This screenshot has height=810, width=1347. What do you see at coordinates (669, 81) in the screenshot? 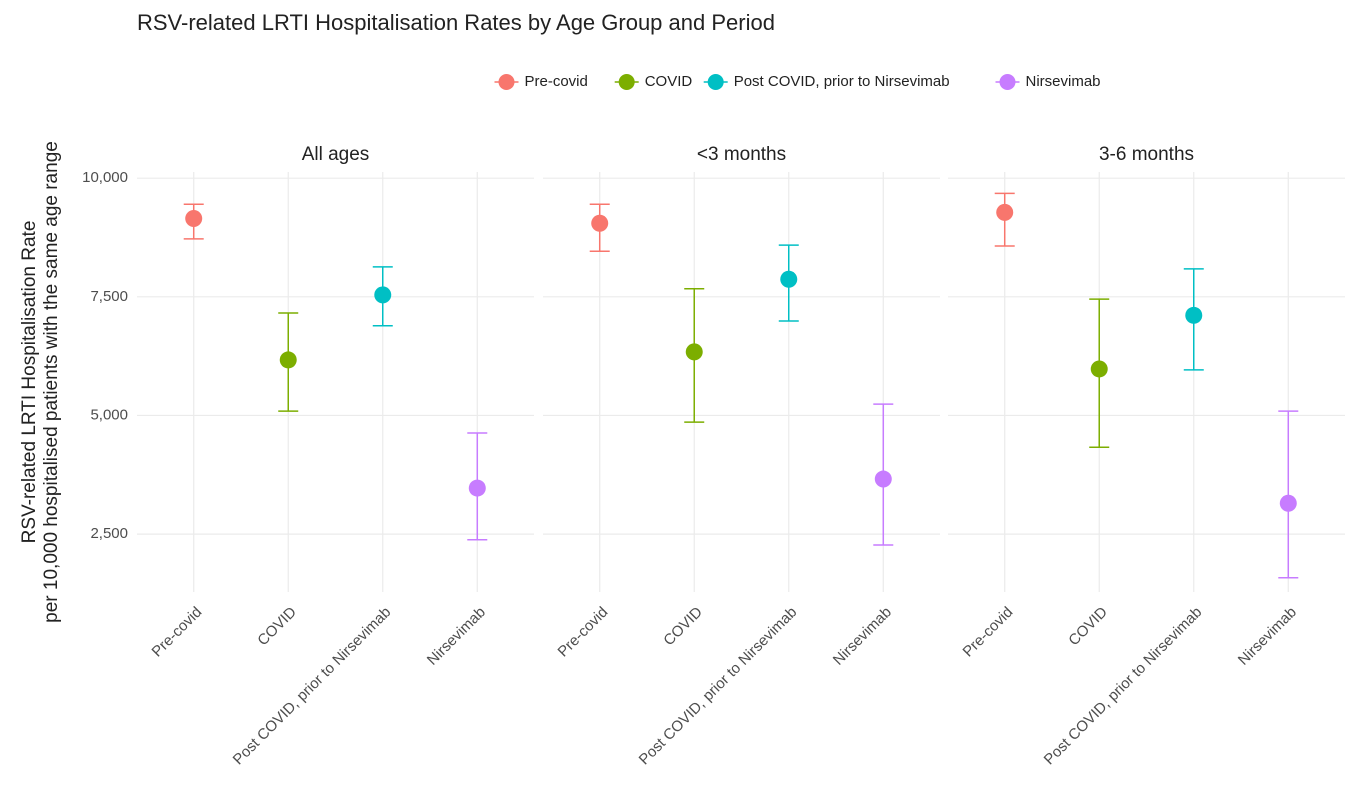
I see `legend-label: COVID` at bounding box center [669, 81].